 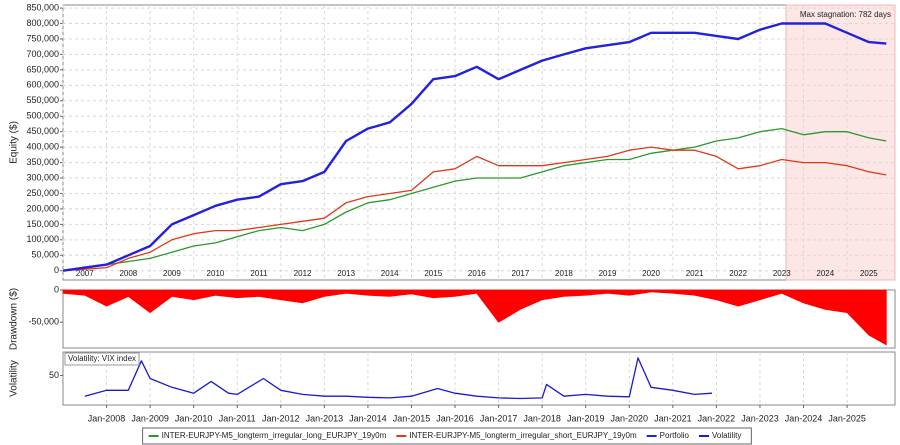 What do you see at coordinates (150, 418) in the screenshot?
I see `x-tick-label: Jan-2009` at bounding box center [150, 418].